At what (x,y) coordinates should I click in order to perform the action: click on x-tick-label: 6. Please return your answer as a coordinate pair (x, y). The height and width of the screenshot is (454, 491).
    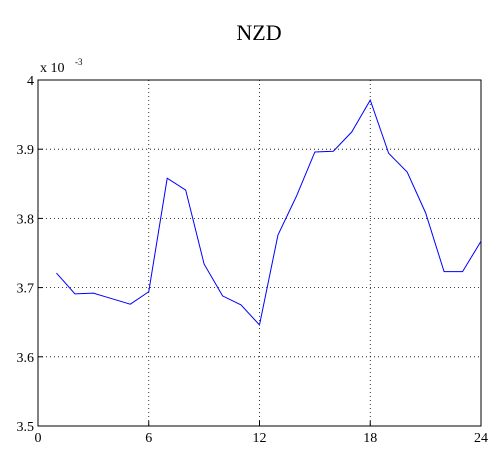
    Looking at the image, I should click on (148, 438).